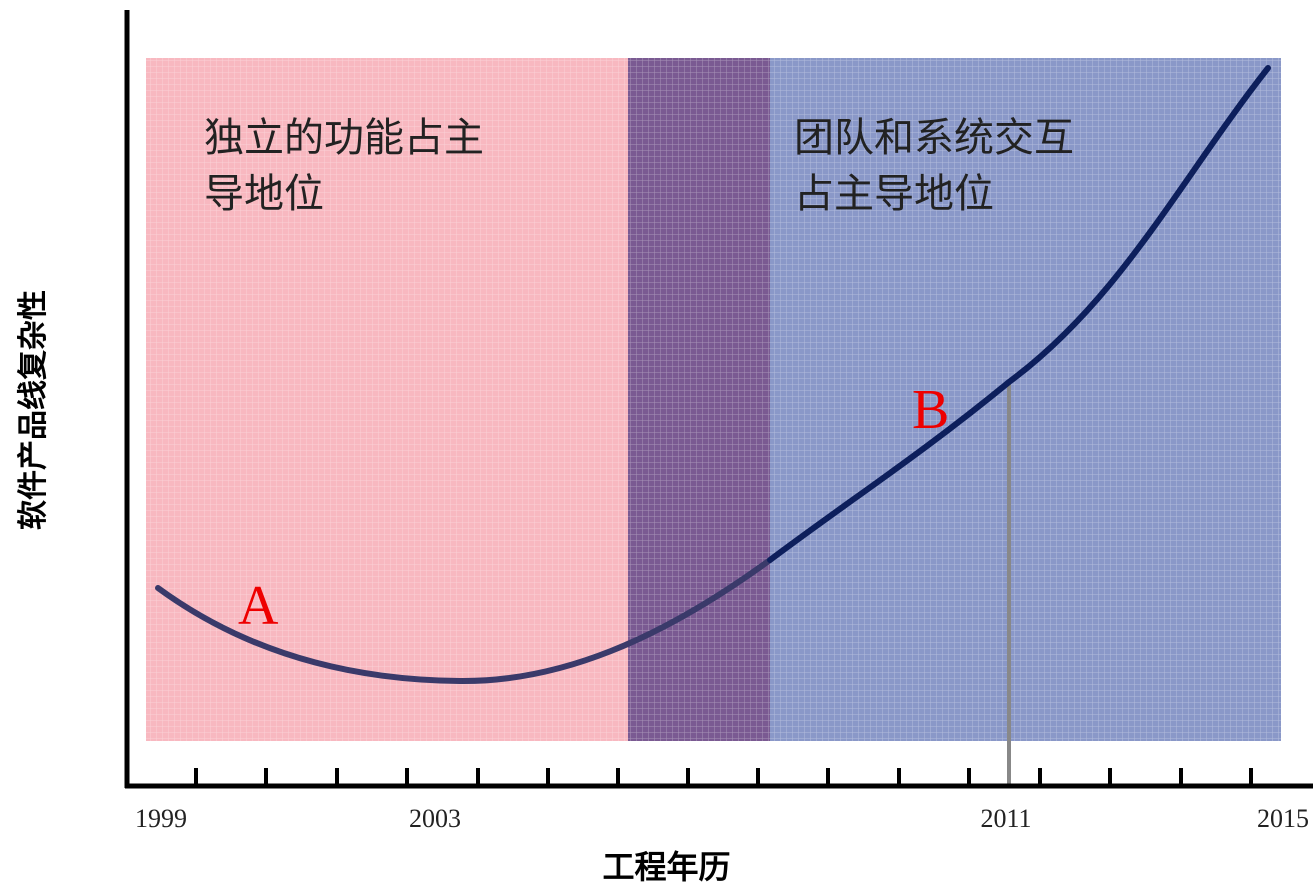 The height and width of the screenshot is (888, 1313). What do you see at coordinates (666, 867) in the screenshot?
I see `x-axis-label: 工程年历` at bounding box center [666, 867].